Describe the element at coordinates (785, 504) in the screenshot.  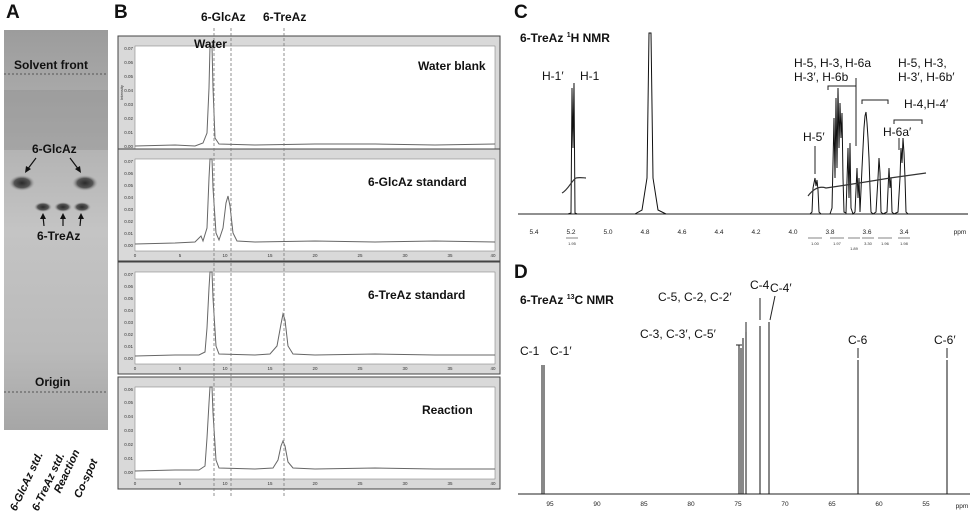
I see `svg-text: 70` at that location.